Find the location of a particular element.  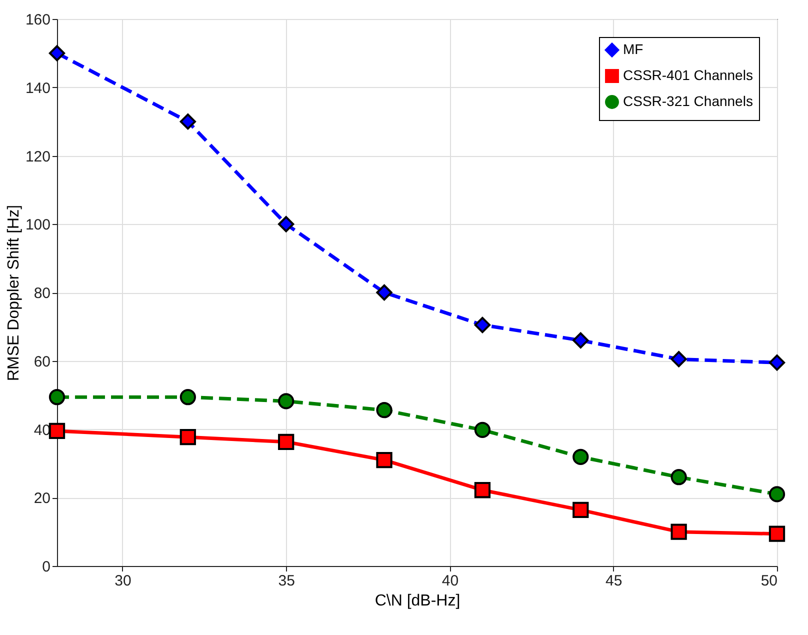

y-axis-title: RMSE Doppler Shift [Hz] is located at coordinates (13, 293).